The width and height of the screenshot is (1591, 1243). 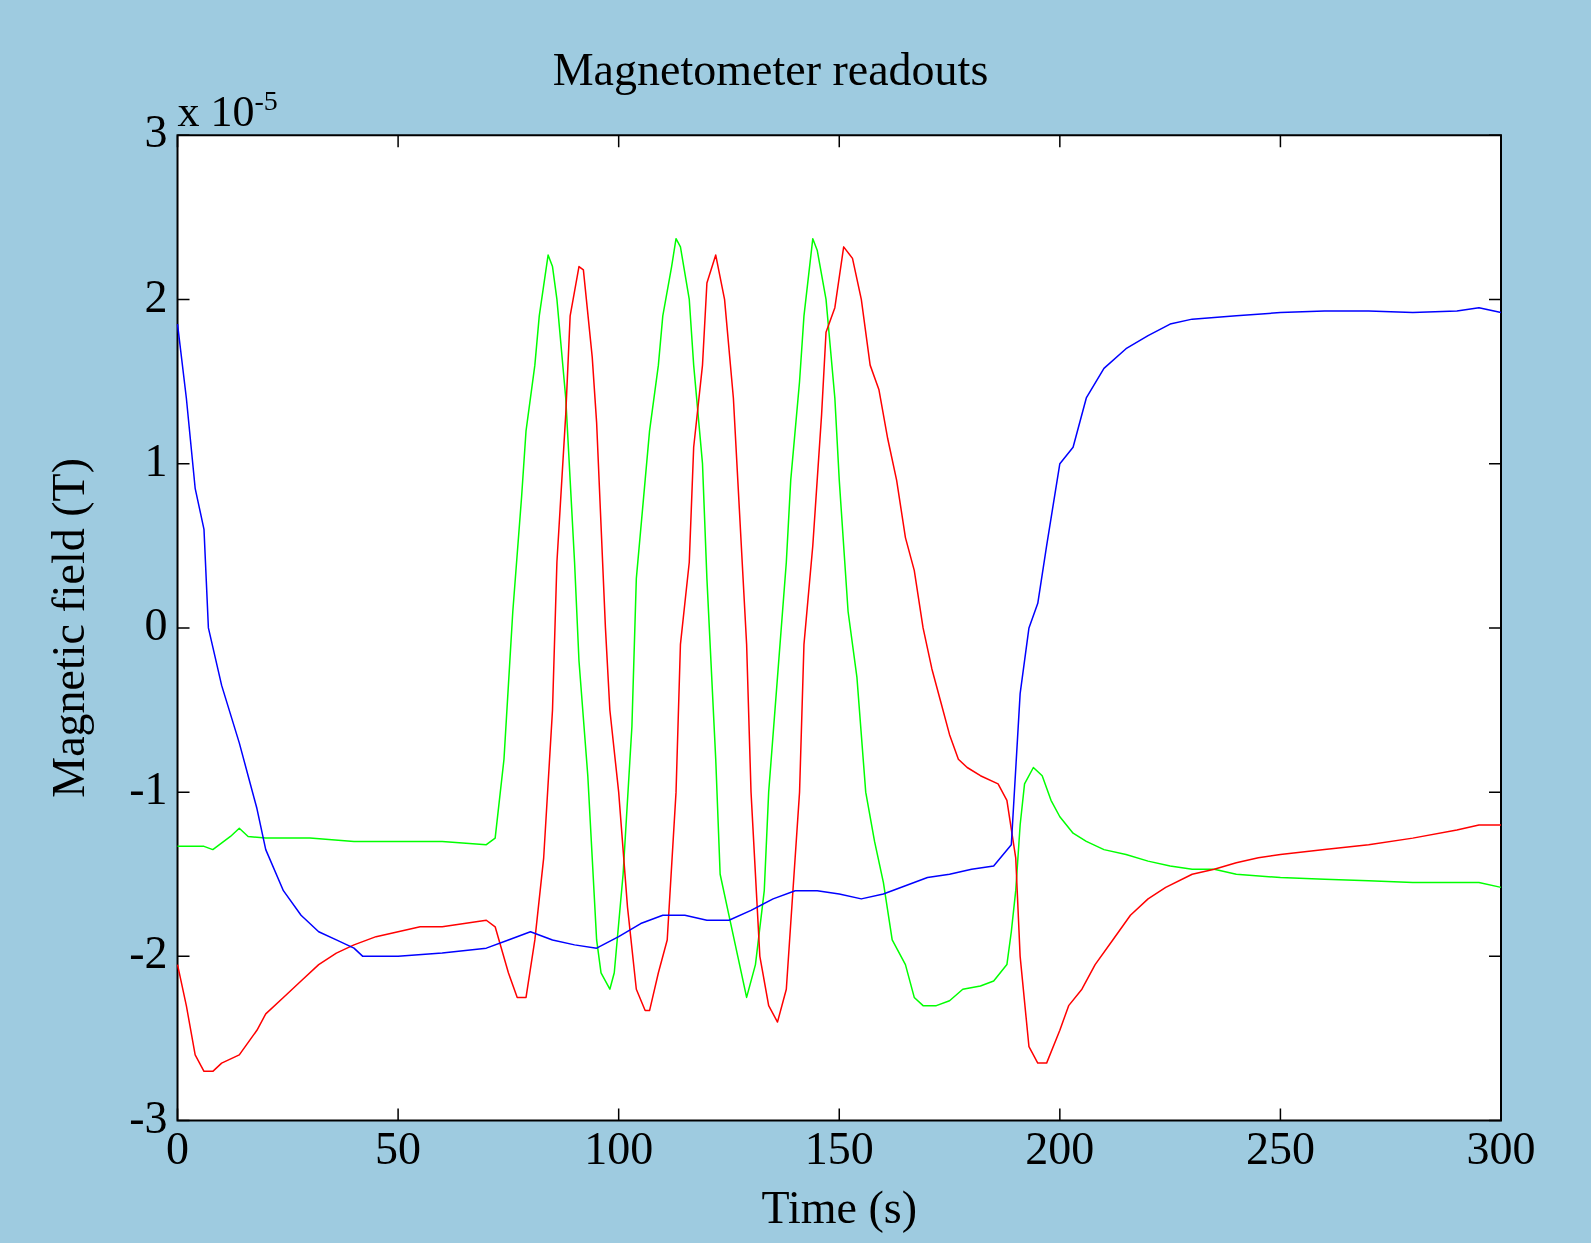 I want to click on y-tick-label: -1, so click(x=148, y=789).